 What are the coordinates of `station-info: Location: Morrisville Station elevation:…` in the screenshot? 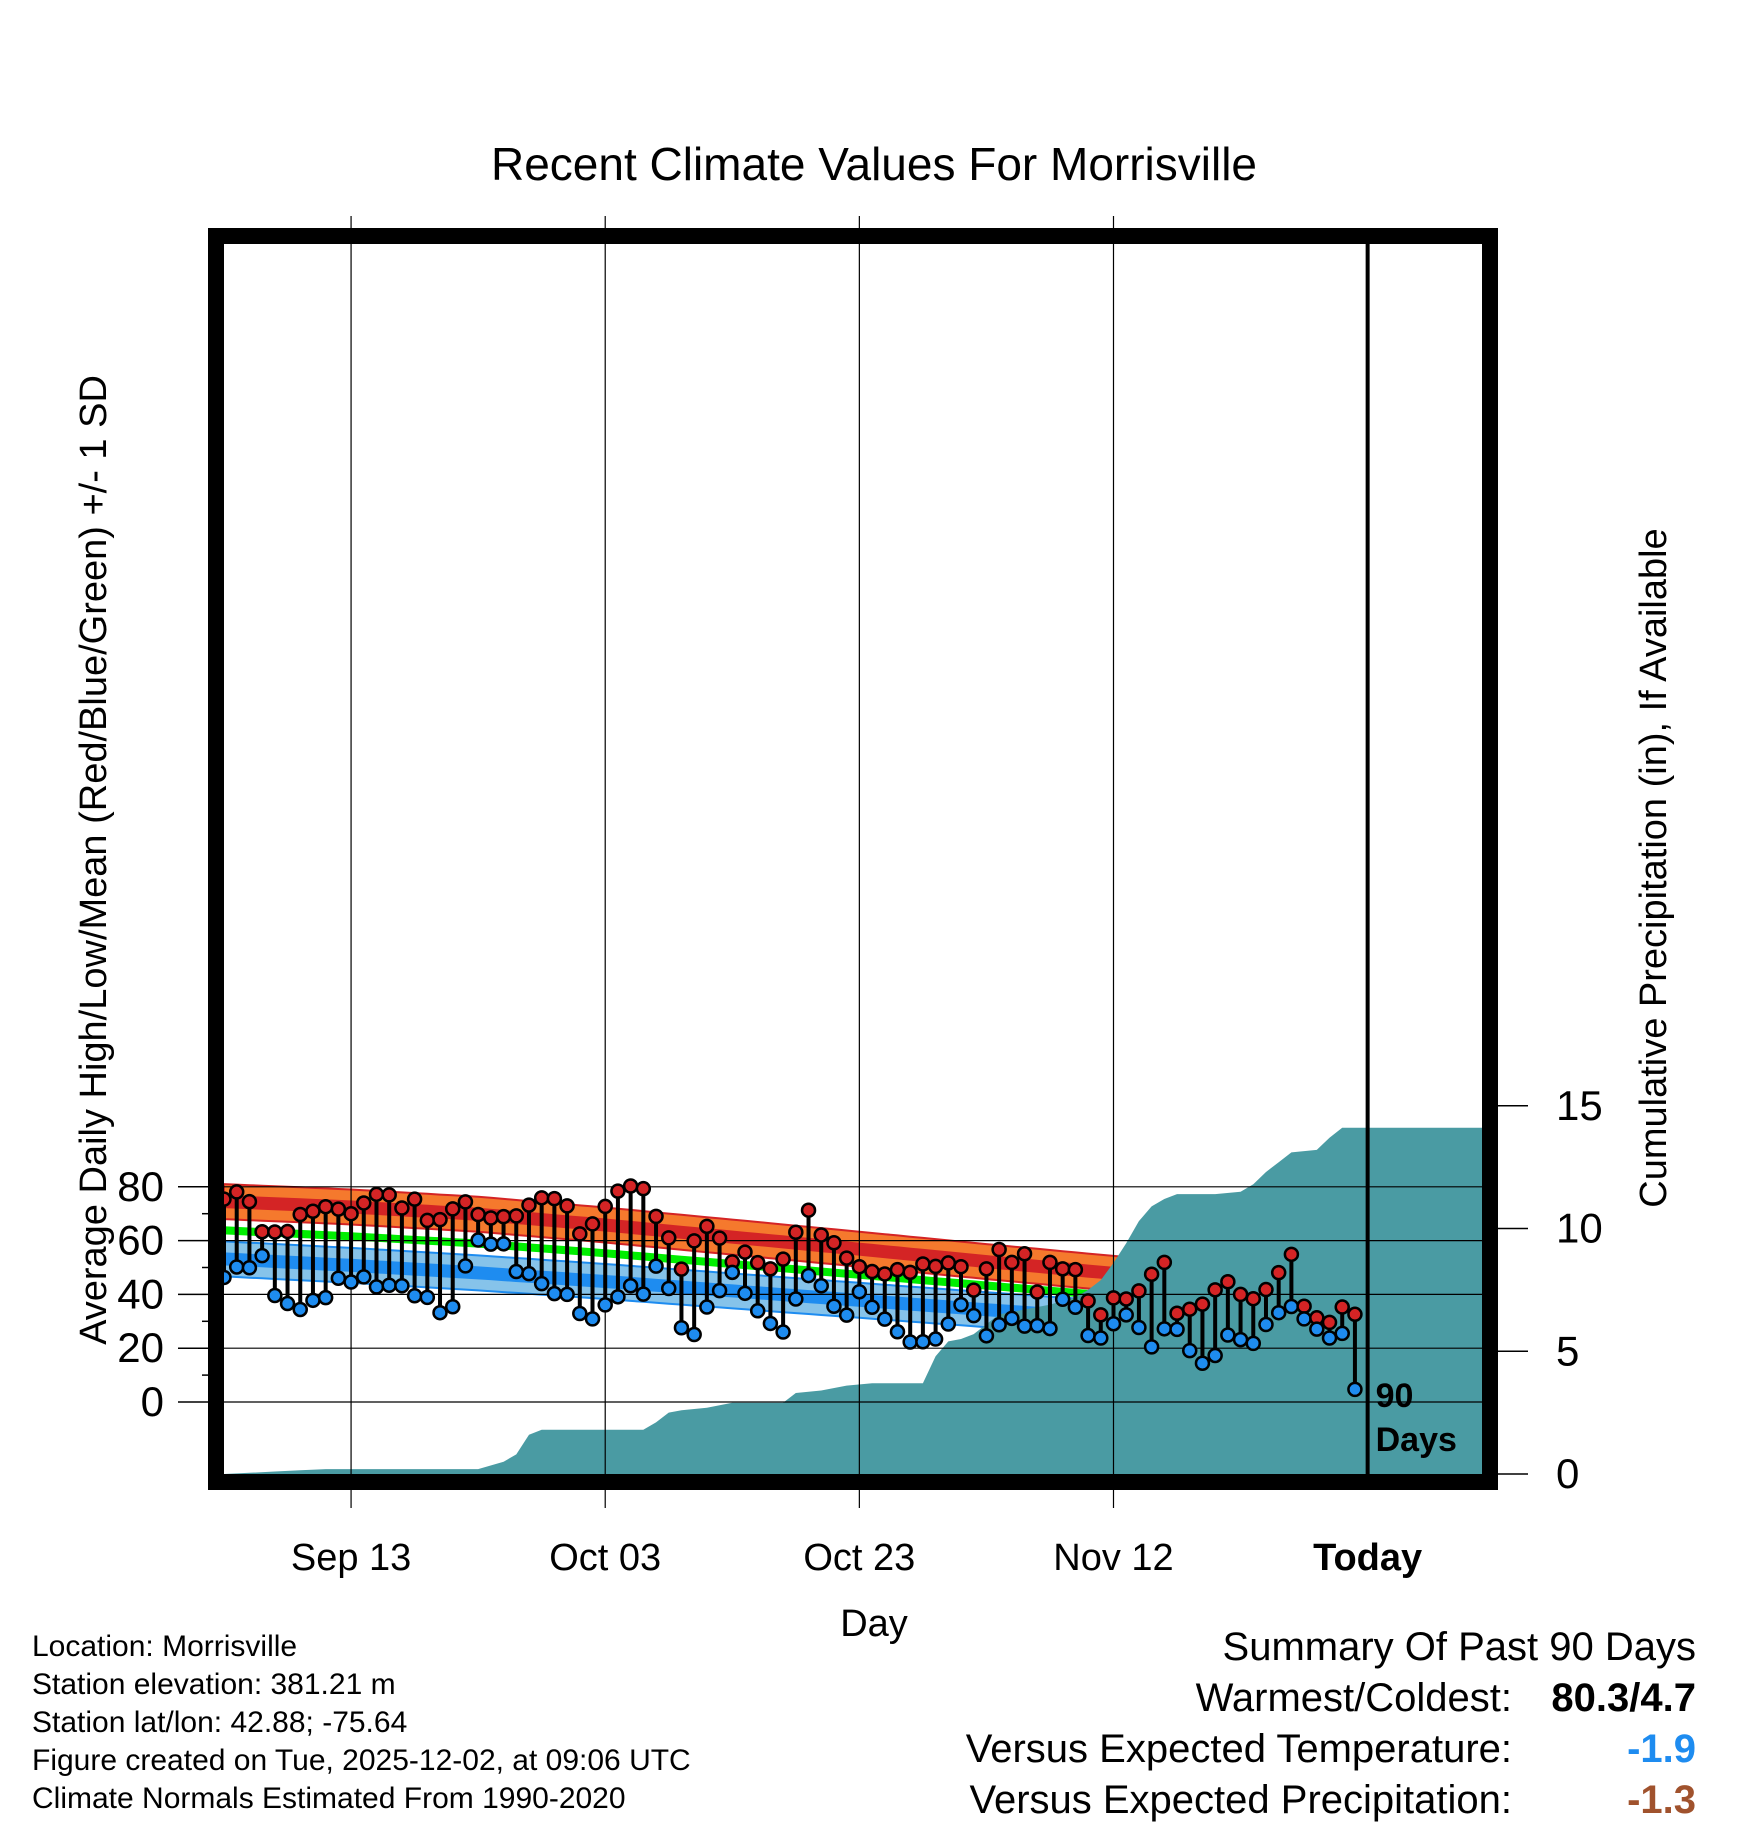 It's located at (361, 1723).